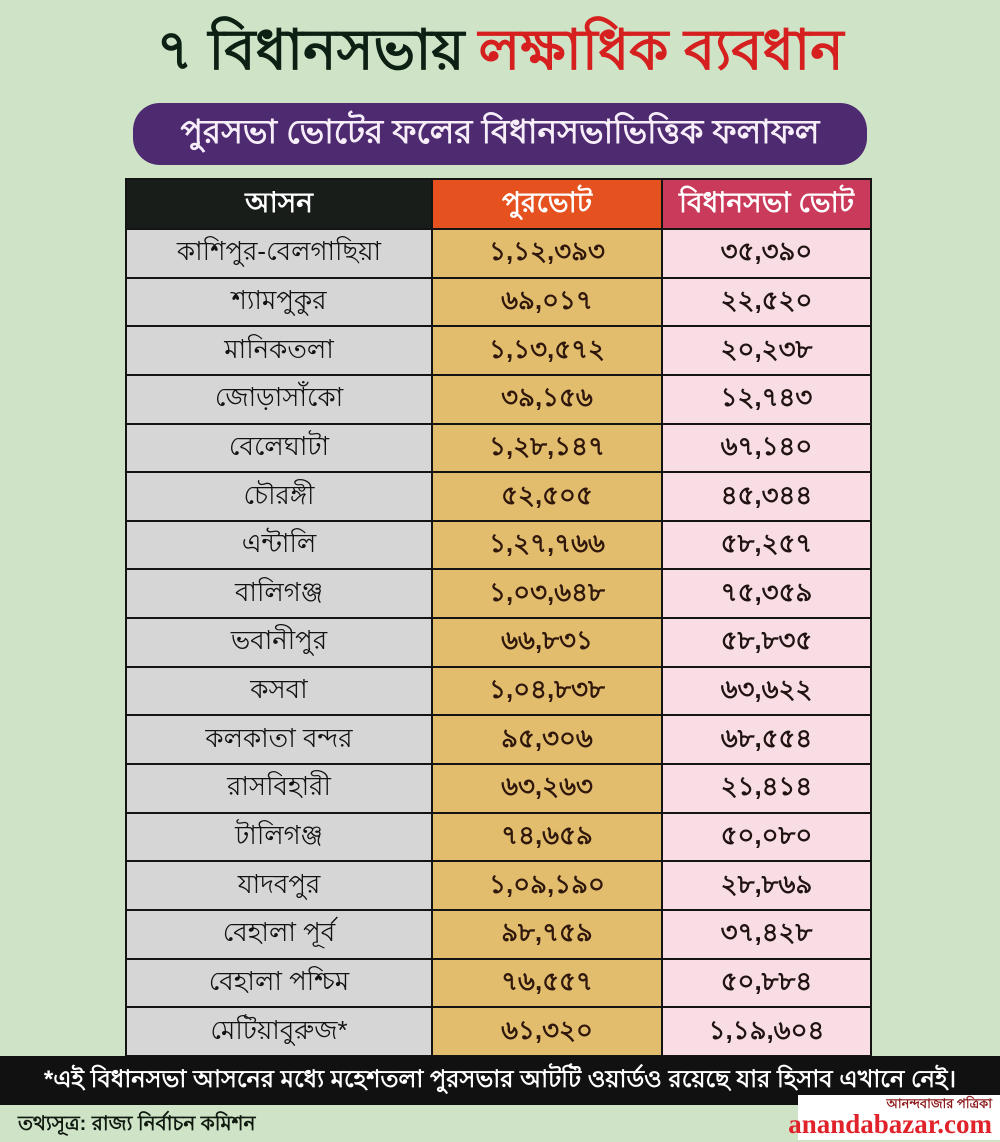 The width and height of the screenshot is (1000, 1142). I want to click on table-row: বেহালা পূর্ব ৯৮,৭৫৯ ৩৭,৪২৮, so click(498, 934).